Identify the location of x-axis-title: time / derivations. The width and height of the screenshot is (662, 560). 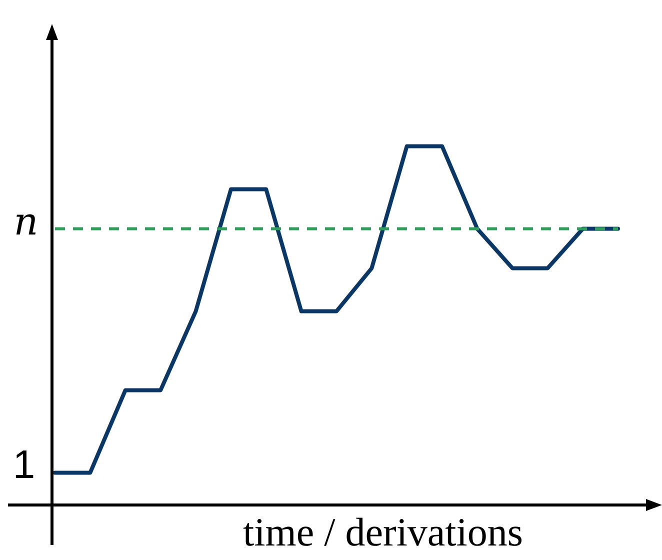
(383, 532).